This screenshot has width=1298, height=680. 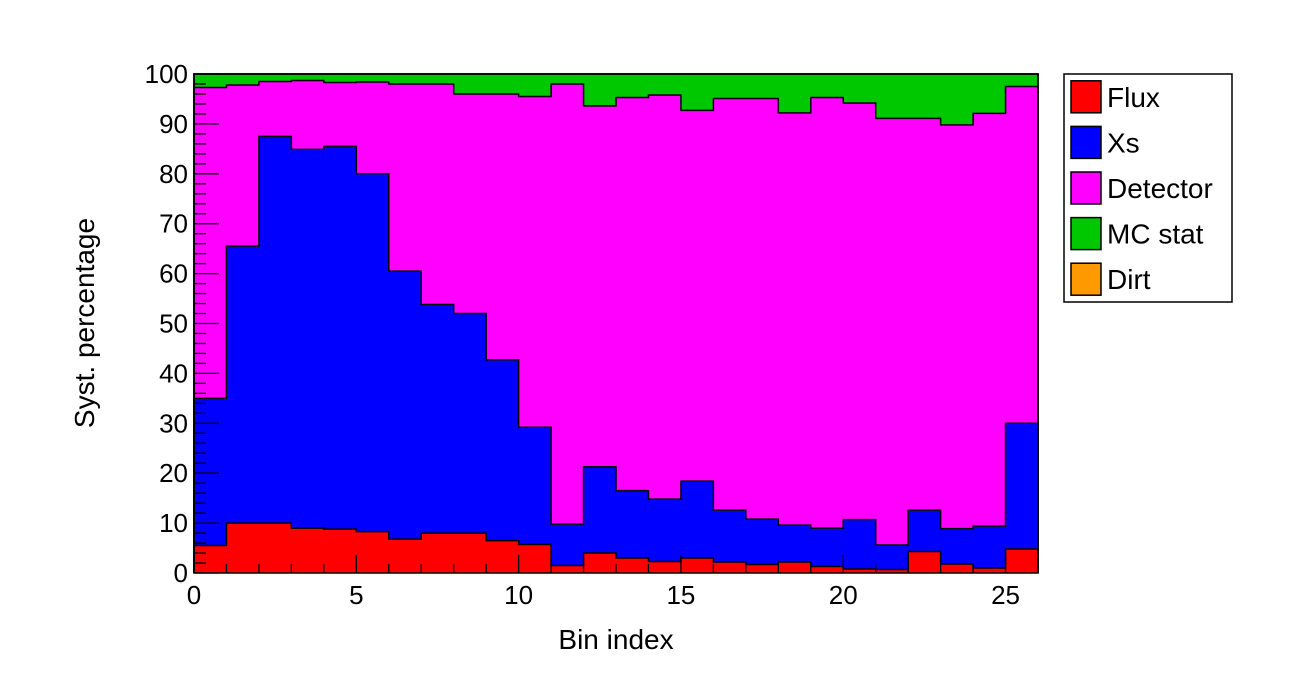 I want to click on x-tick-label: 20, so click(x=843, y=595).